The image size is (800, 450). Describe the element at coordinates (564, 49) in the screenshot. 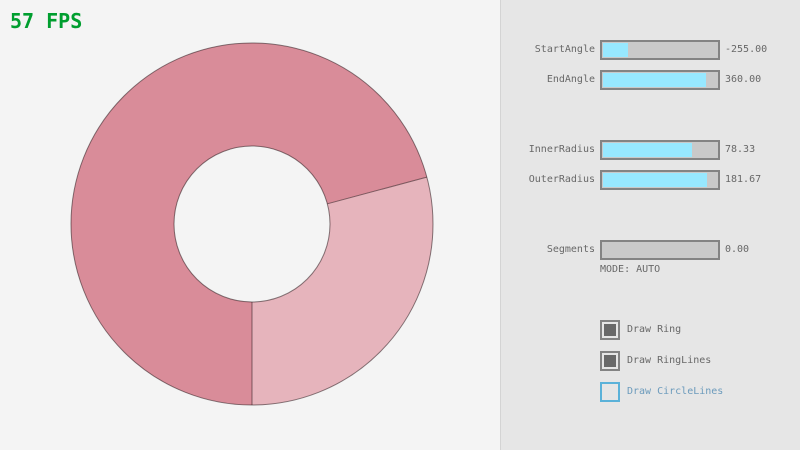

I see `start-angle-label: StartAngle` at that location.